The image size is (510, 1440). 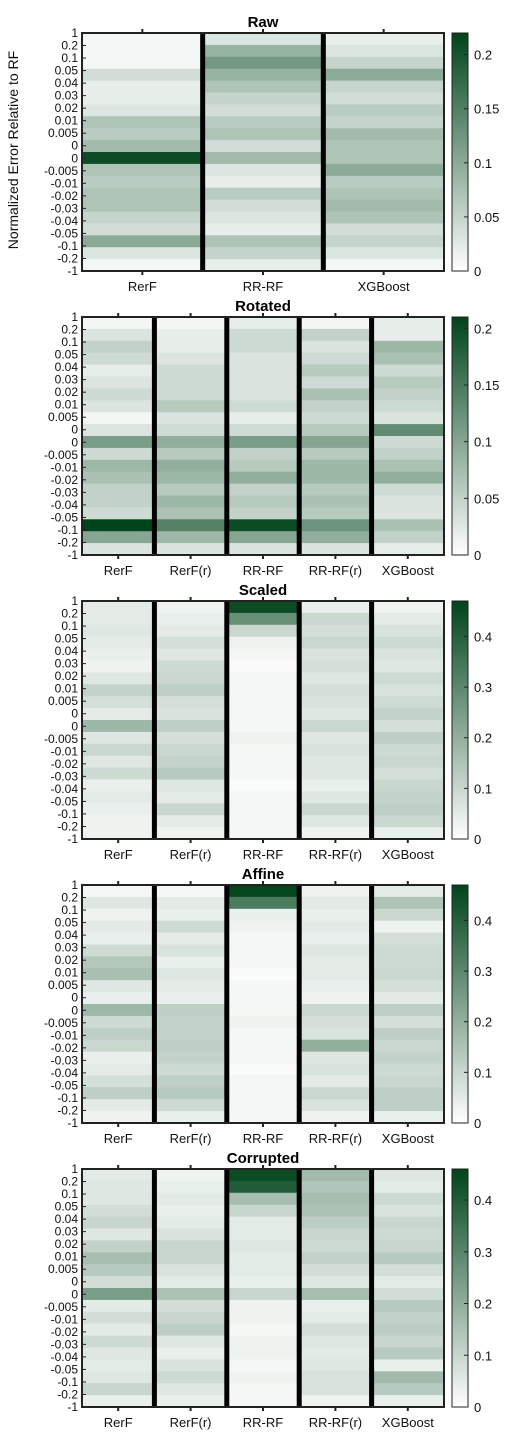 What do you see at coordinates (191, 1422) in the screenshot?
I see `x-tick-label: RerF(r)` at bounding box center [191, 1422].